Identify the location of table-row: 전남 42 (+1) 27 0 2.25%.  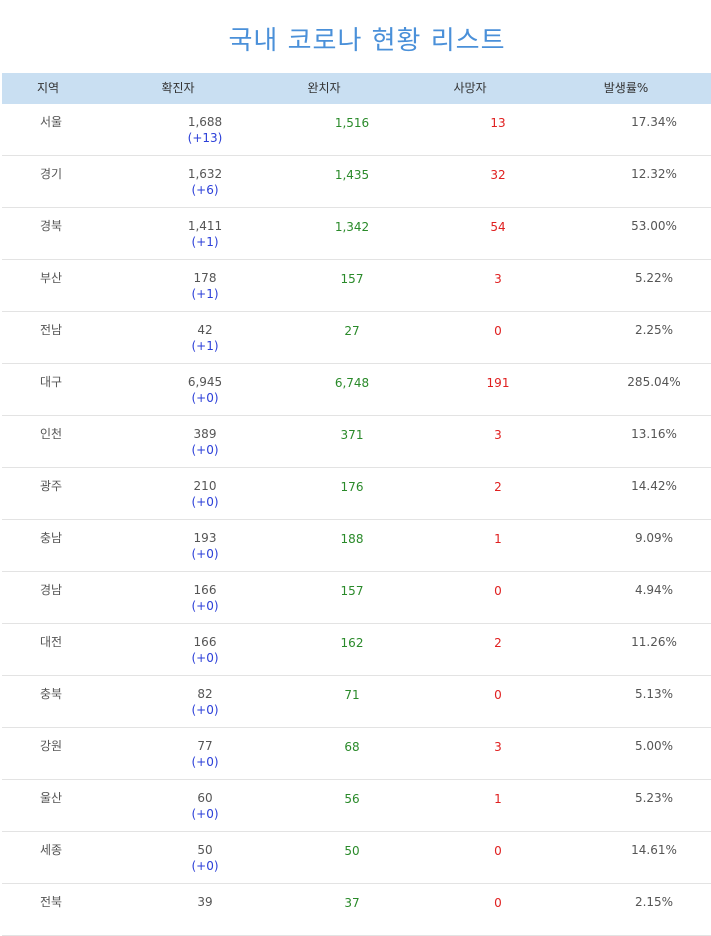
(356, 338).